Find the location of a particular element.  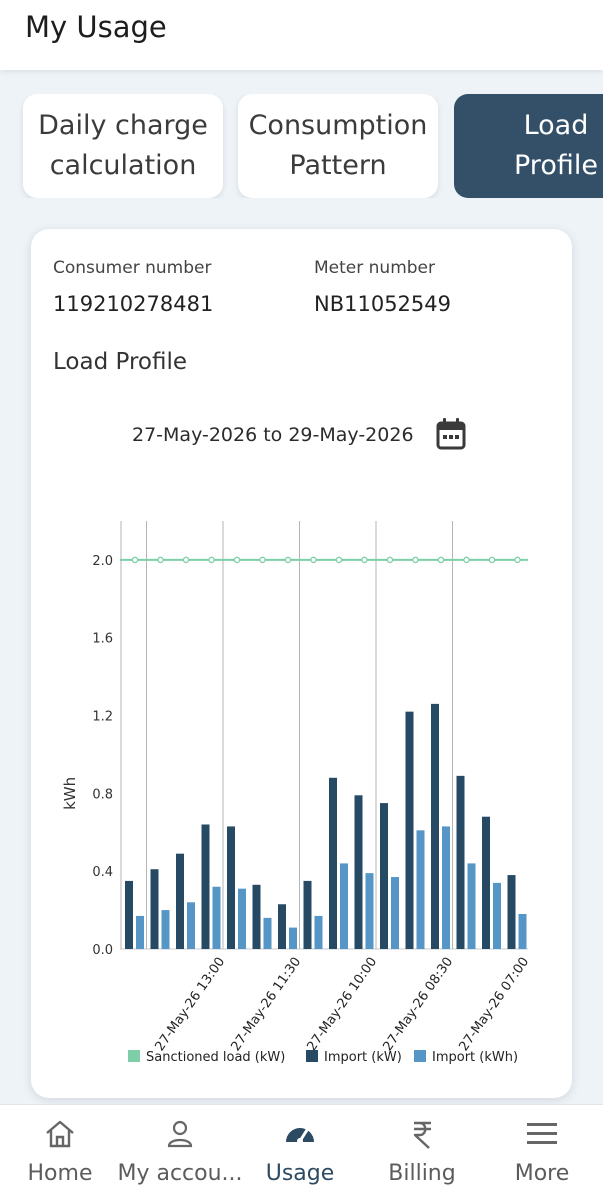

x-tick-label: 27-May-26 10:00 is located at coordinates (342, 1004).